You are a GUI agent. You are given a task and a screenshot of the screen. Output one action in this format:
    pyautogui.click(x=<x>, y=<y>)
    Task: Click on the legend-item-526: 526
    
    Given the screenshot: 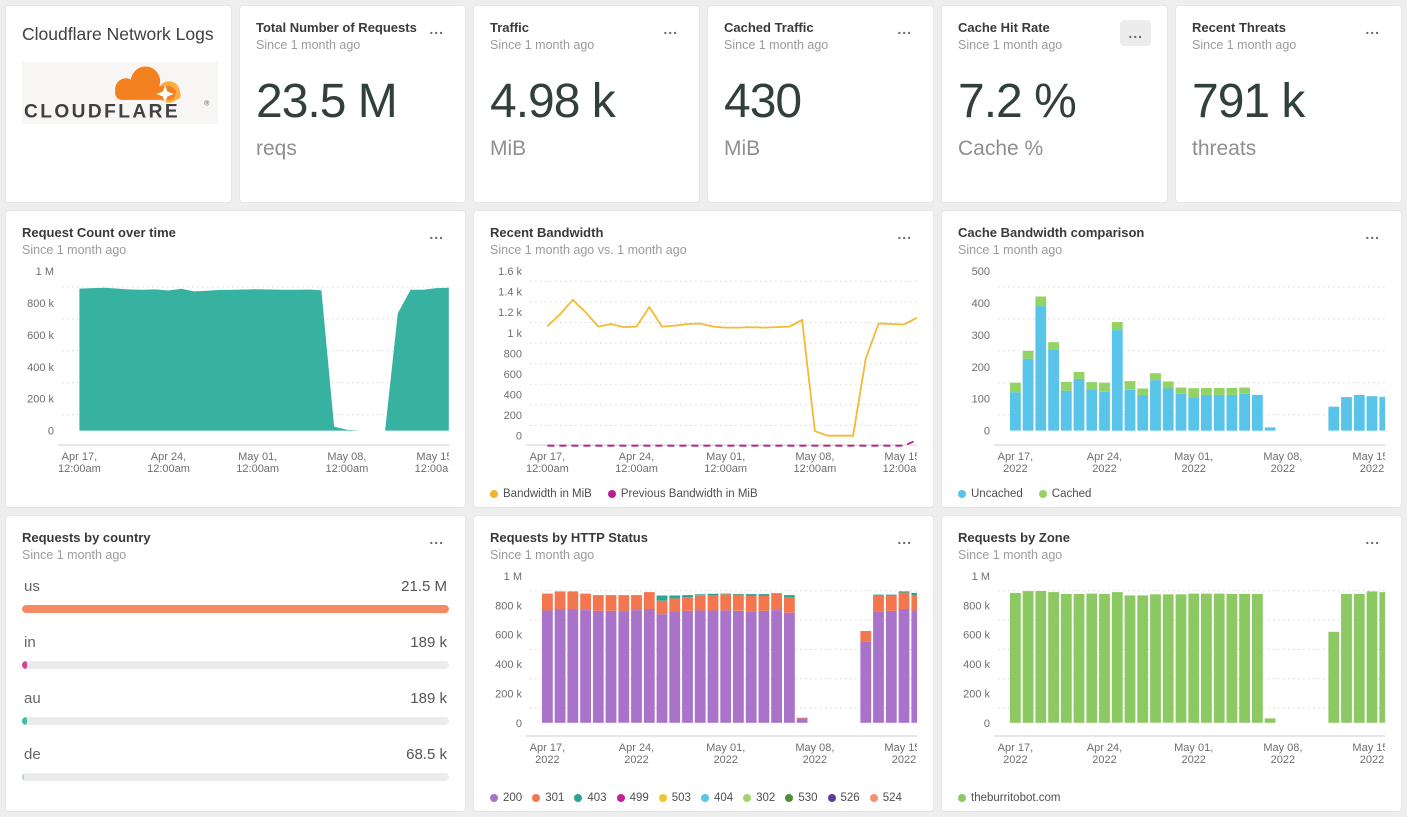 What is the action you would take?
    pyautogui.click(x=843, y=798)
    